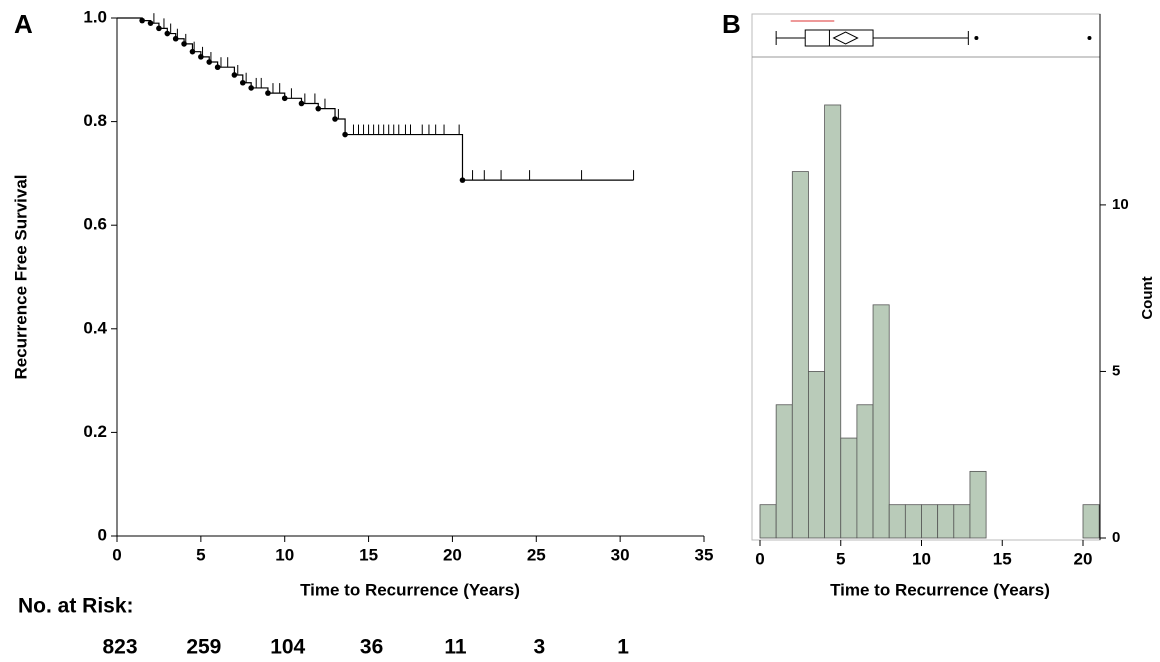 The width and height of the screenshot is (1160, 662). What do you see at coordinates (119, 647) in the screenshot?
I see `at-risk-count: 823` at bounding box center [119, 647].